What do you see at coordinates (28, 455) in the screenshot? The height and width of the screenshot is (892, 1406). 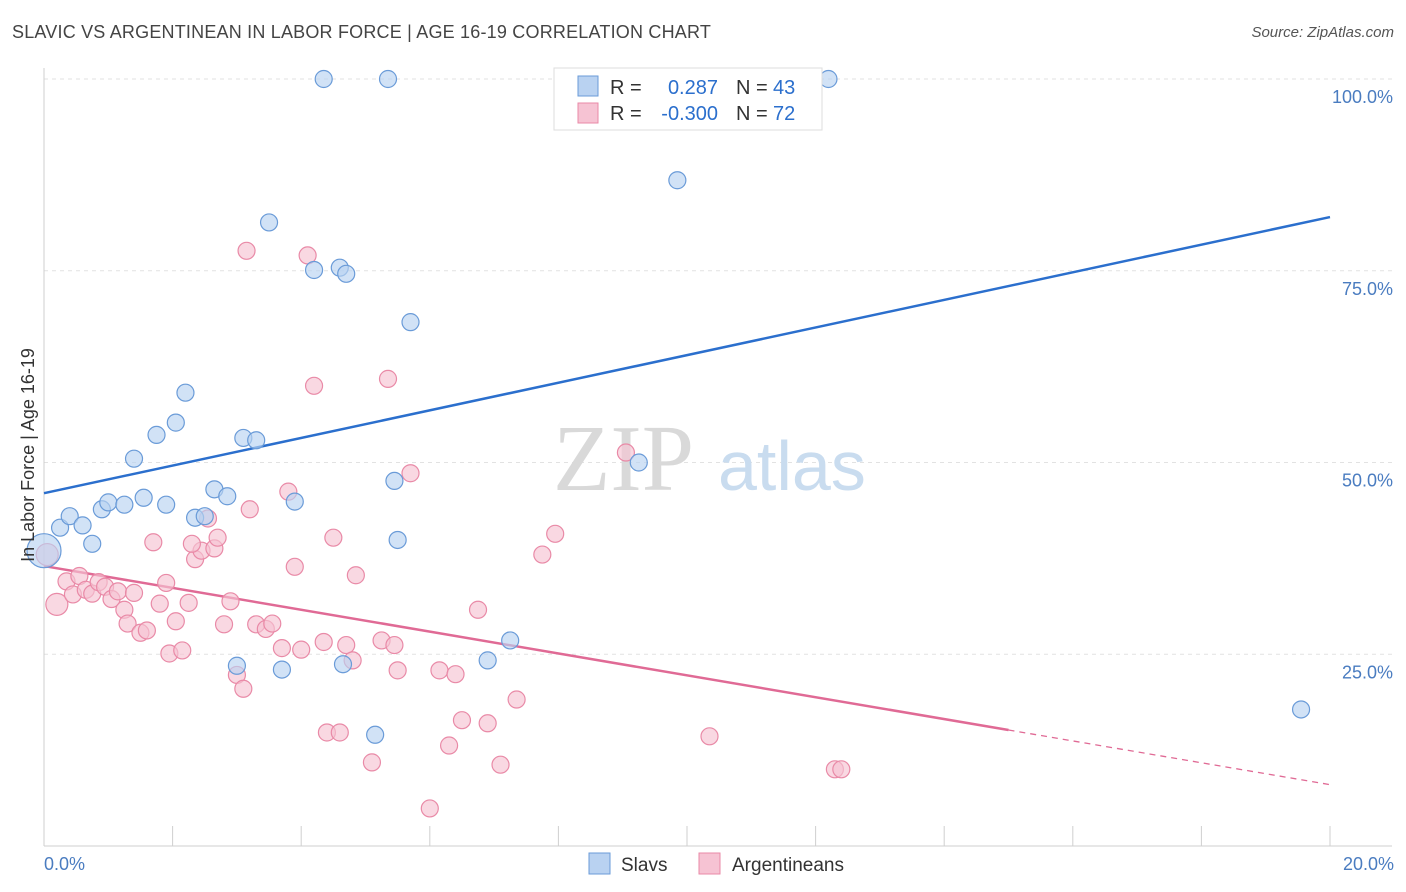 I see `y-axis-title: In Labor Force | Age 16-19` at bounding box center [28, 455].